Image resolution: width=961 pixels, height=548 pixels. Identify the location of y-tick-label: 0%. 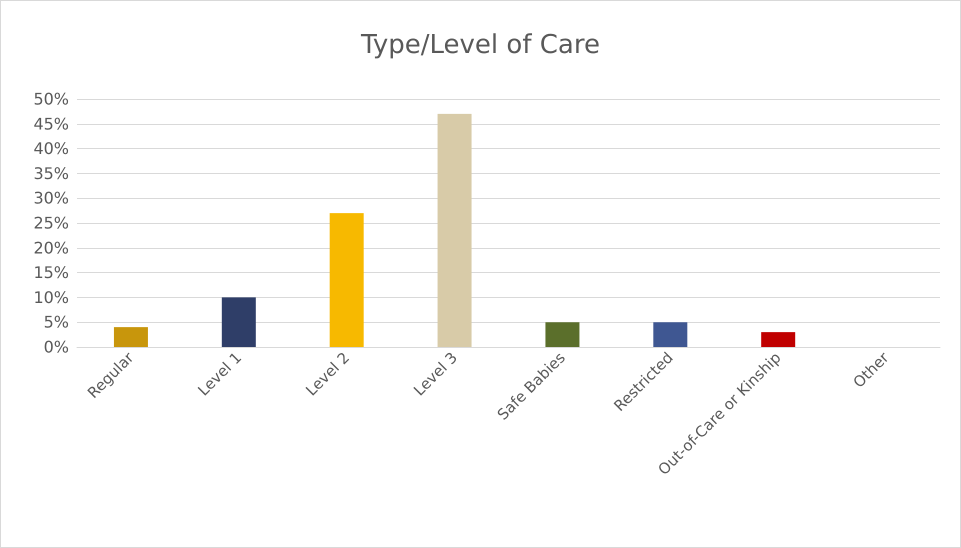
(56, 347).